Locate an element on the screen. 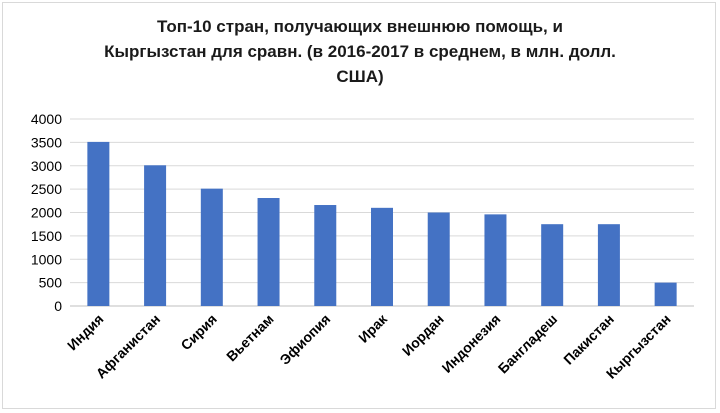 The height and width of the screenshot is (413, 720). x-tick-label: Индонезия is located at coordinates (471, 343).